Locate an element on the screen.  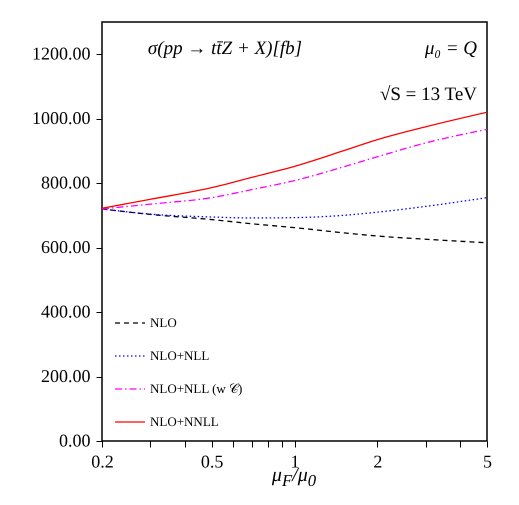
y-tick-label: 1000.00 is located at coordinates (61, 118).